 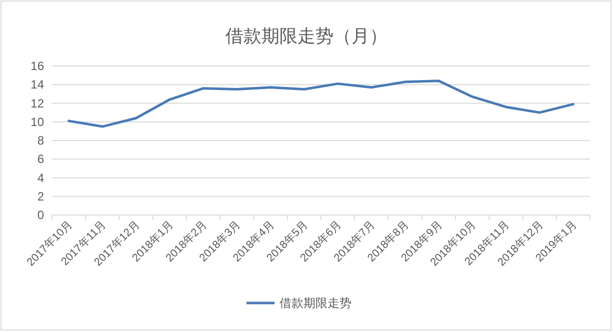 What do you see at coordinates (40, 196) in the screenshot?
I see `y-tick-label: 2` at bounding box center [40, 196].